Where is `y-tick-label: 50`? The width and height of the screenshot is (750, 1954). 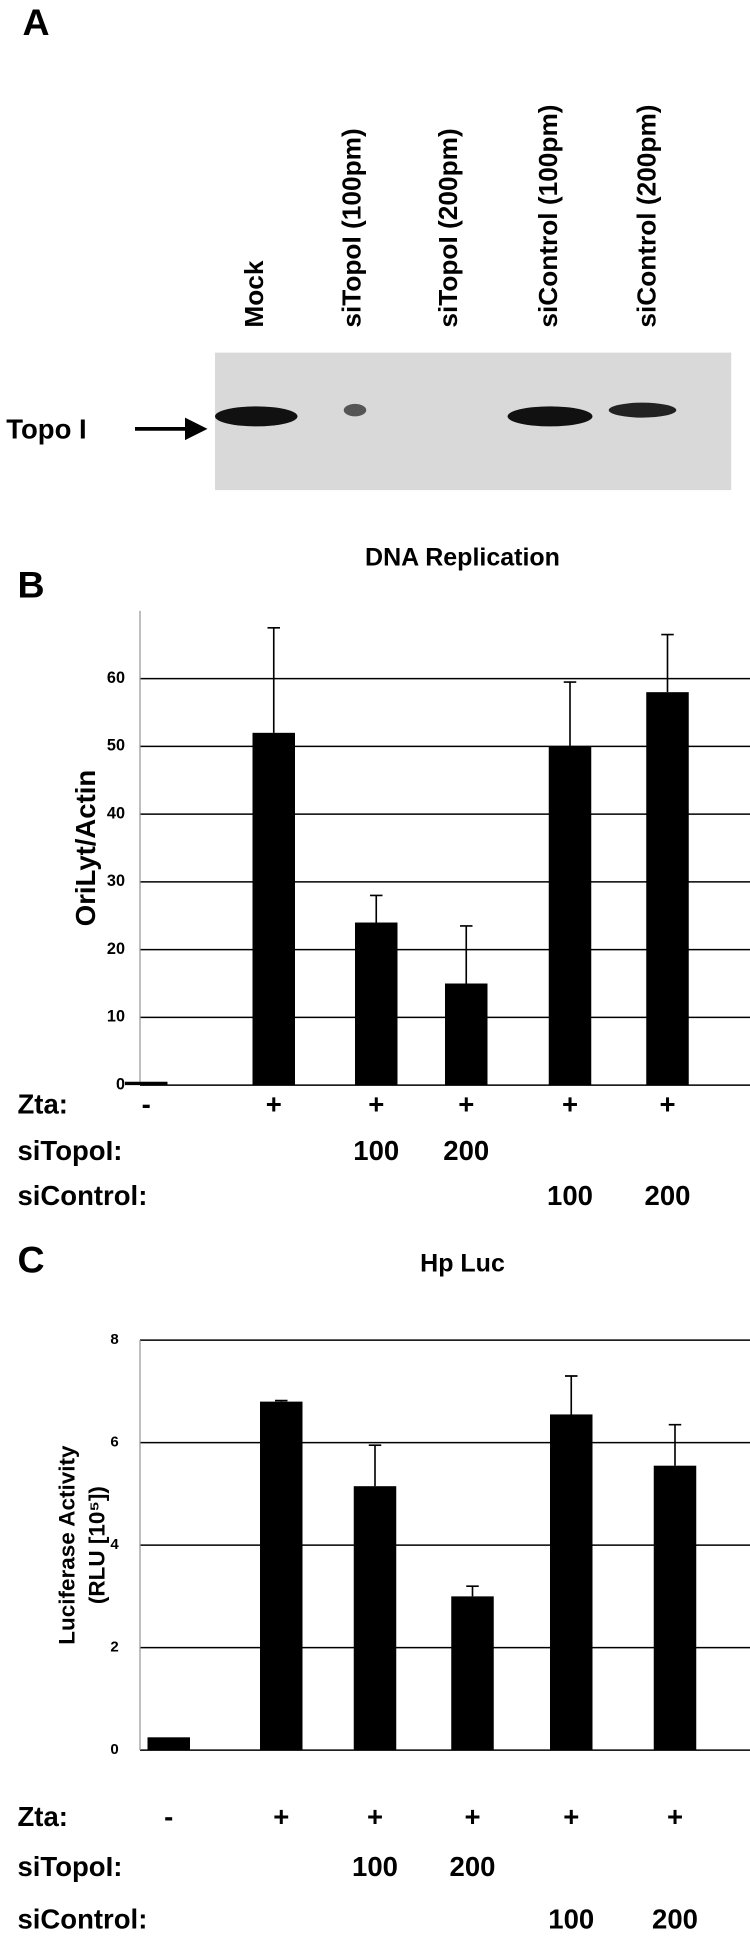 y-tick-label: 50 is located at coordinates (116, 746).